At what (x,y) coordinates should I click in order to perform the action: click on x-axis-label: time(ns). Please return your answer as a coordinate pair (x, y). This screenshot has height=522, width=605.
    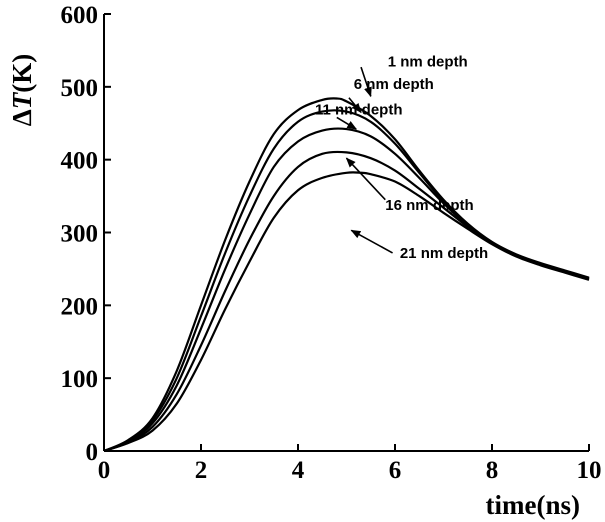
    Looking at the image, I should click on (533, 505).